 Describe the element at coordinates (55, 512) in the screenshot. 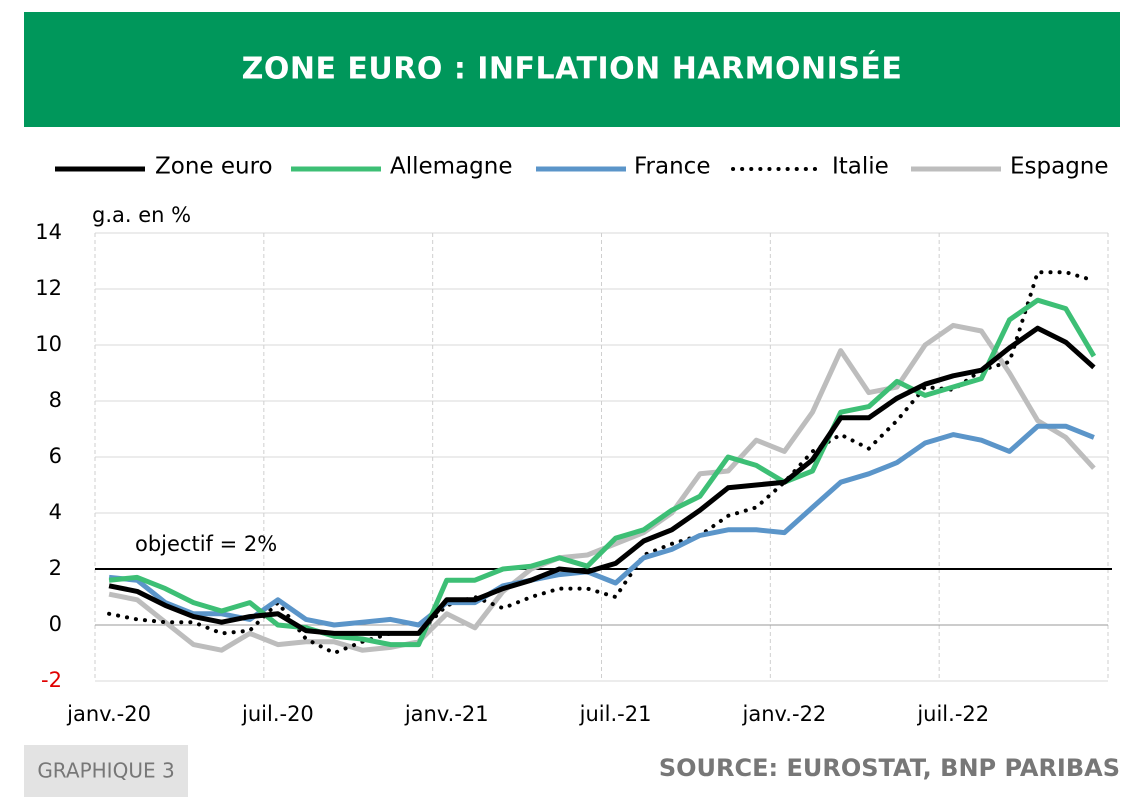

I see `y-tick-label: 4` at that location.